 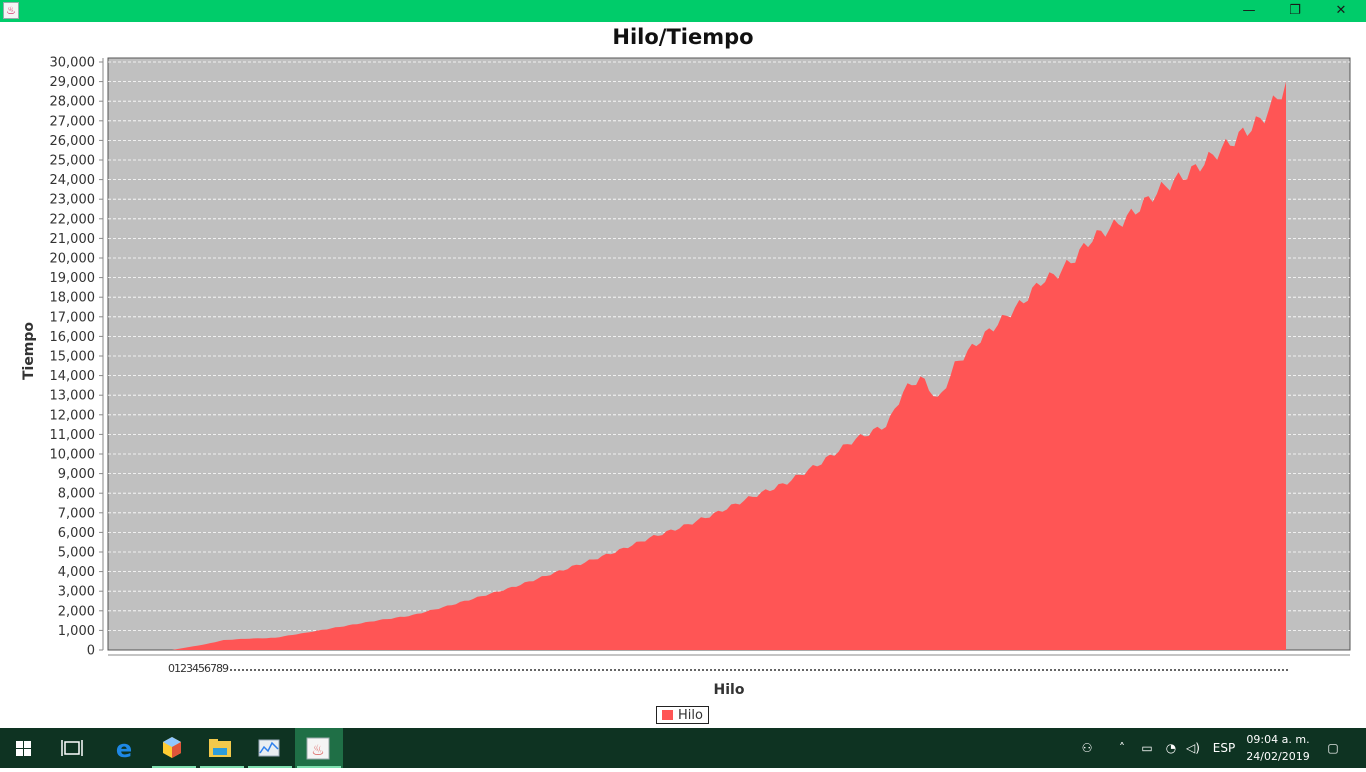 I want to click on minimize-button: —, so click(x=1249, y=10).